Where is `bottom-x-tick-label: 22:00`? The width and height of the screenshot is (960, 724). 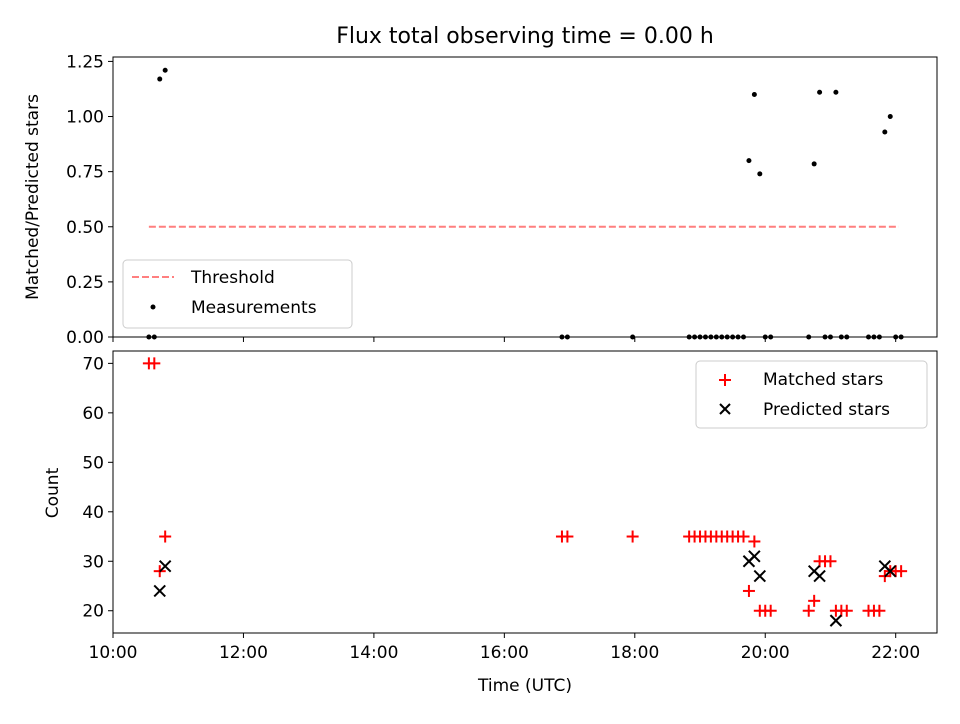
bottom-x-tick-label: 22:00 is located at coordinates (895, 653).